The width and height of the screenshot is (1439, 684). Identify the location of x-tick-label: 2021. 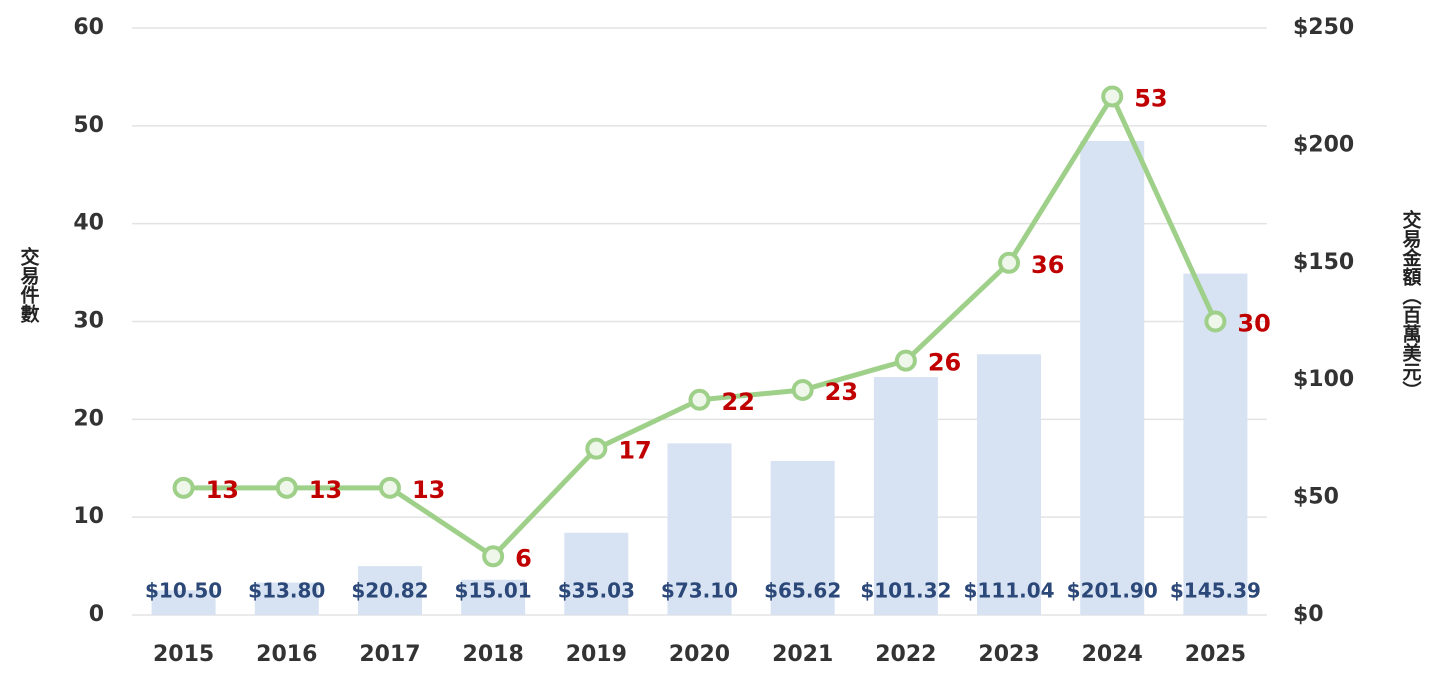
(802, 654).